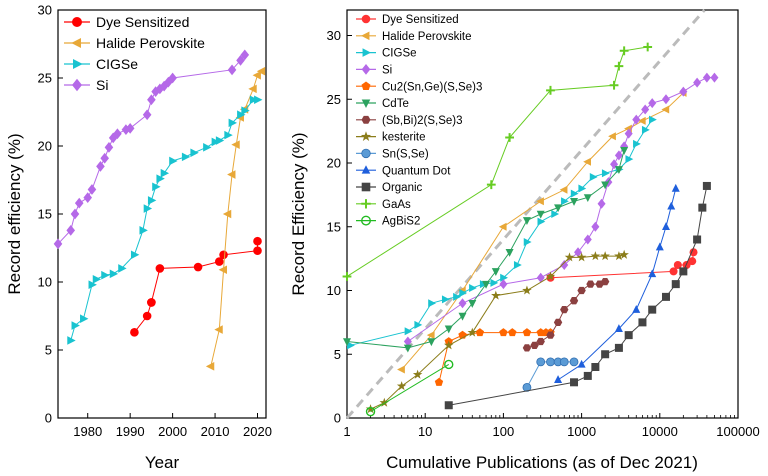 This screenshot has height=476, width=768. Describe the element at coordinates (419, 87) in the screenshot. I see `legend-item-cu2-sn-ge-s-se-3: Cu2(Sn,Ge)(S,Se)3` at that location.